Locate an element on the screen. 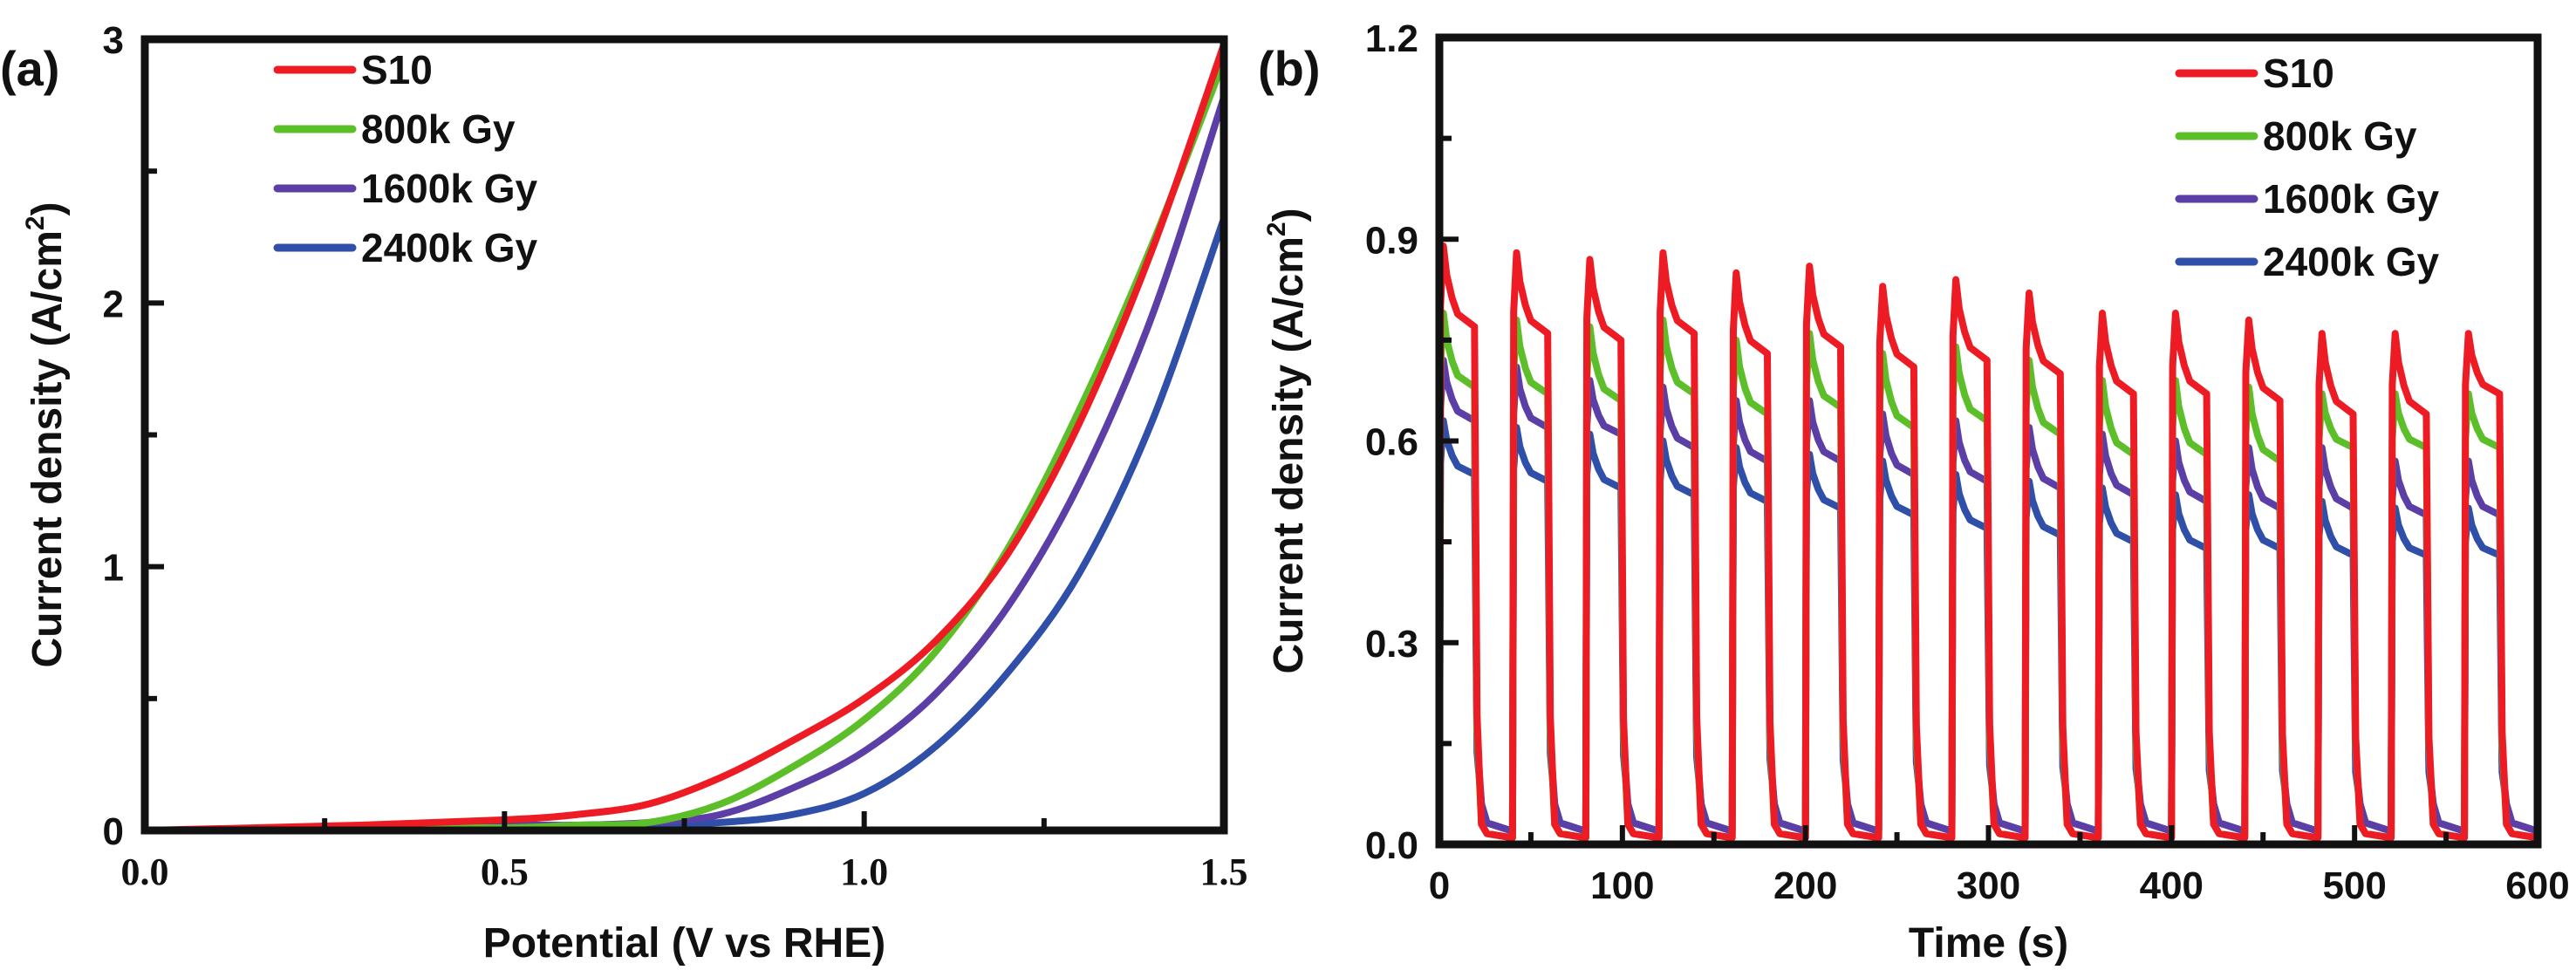 The width and height of the screenshot is (2576, 970). x-tick-label: 300 is located at coordinates (1988, 885).